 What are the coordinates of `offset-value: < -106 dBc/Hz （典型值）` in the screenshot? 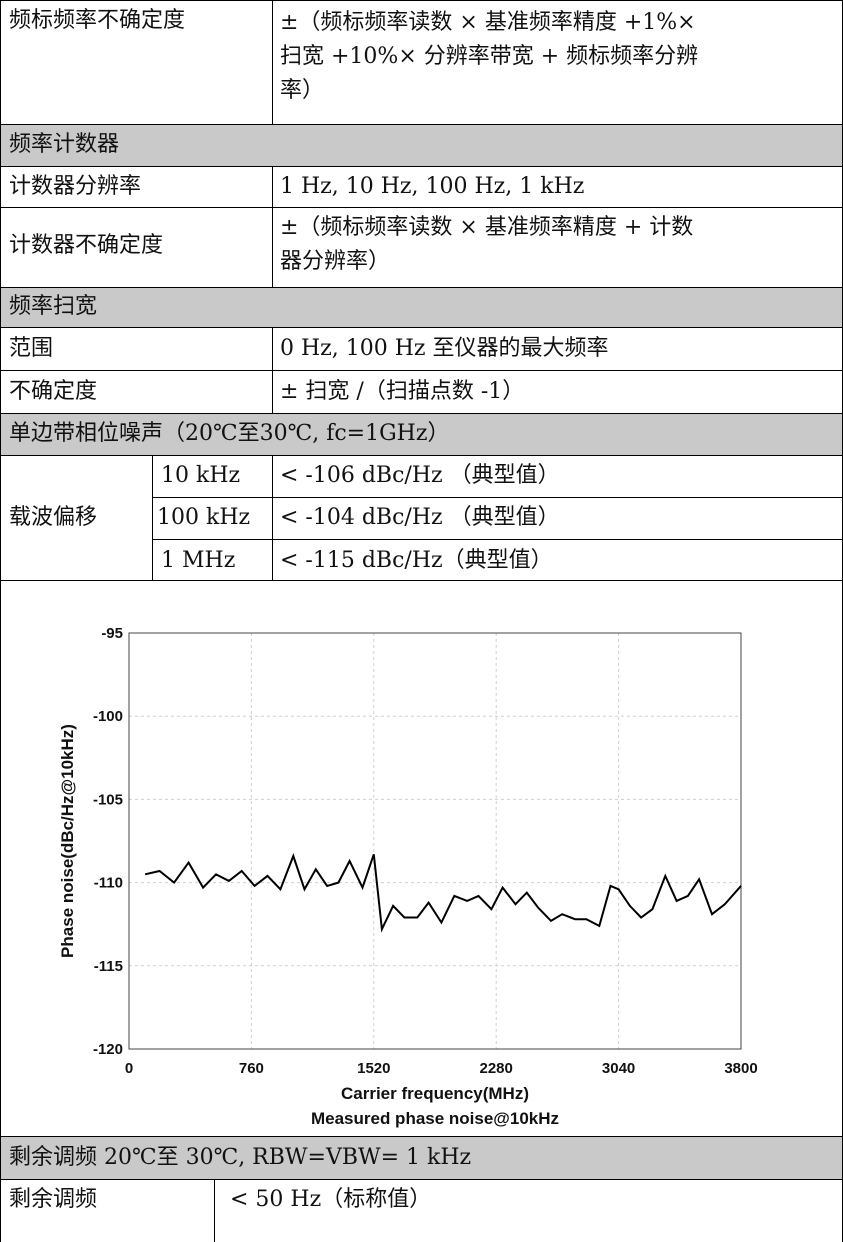 It's located at (420, 475).